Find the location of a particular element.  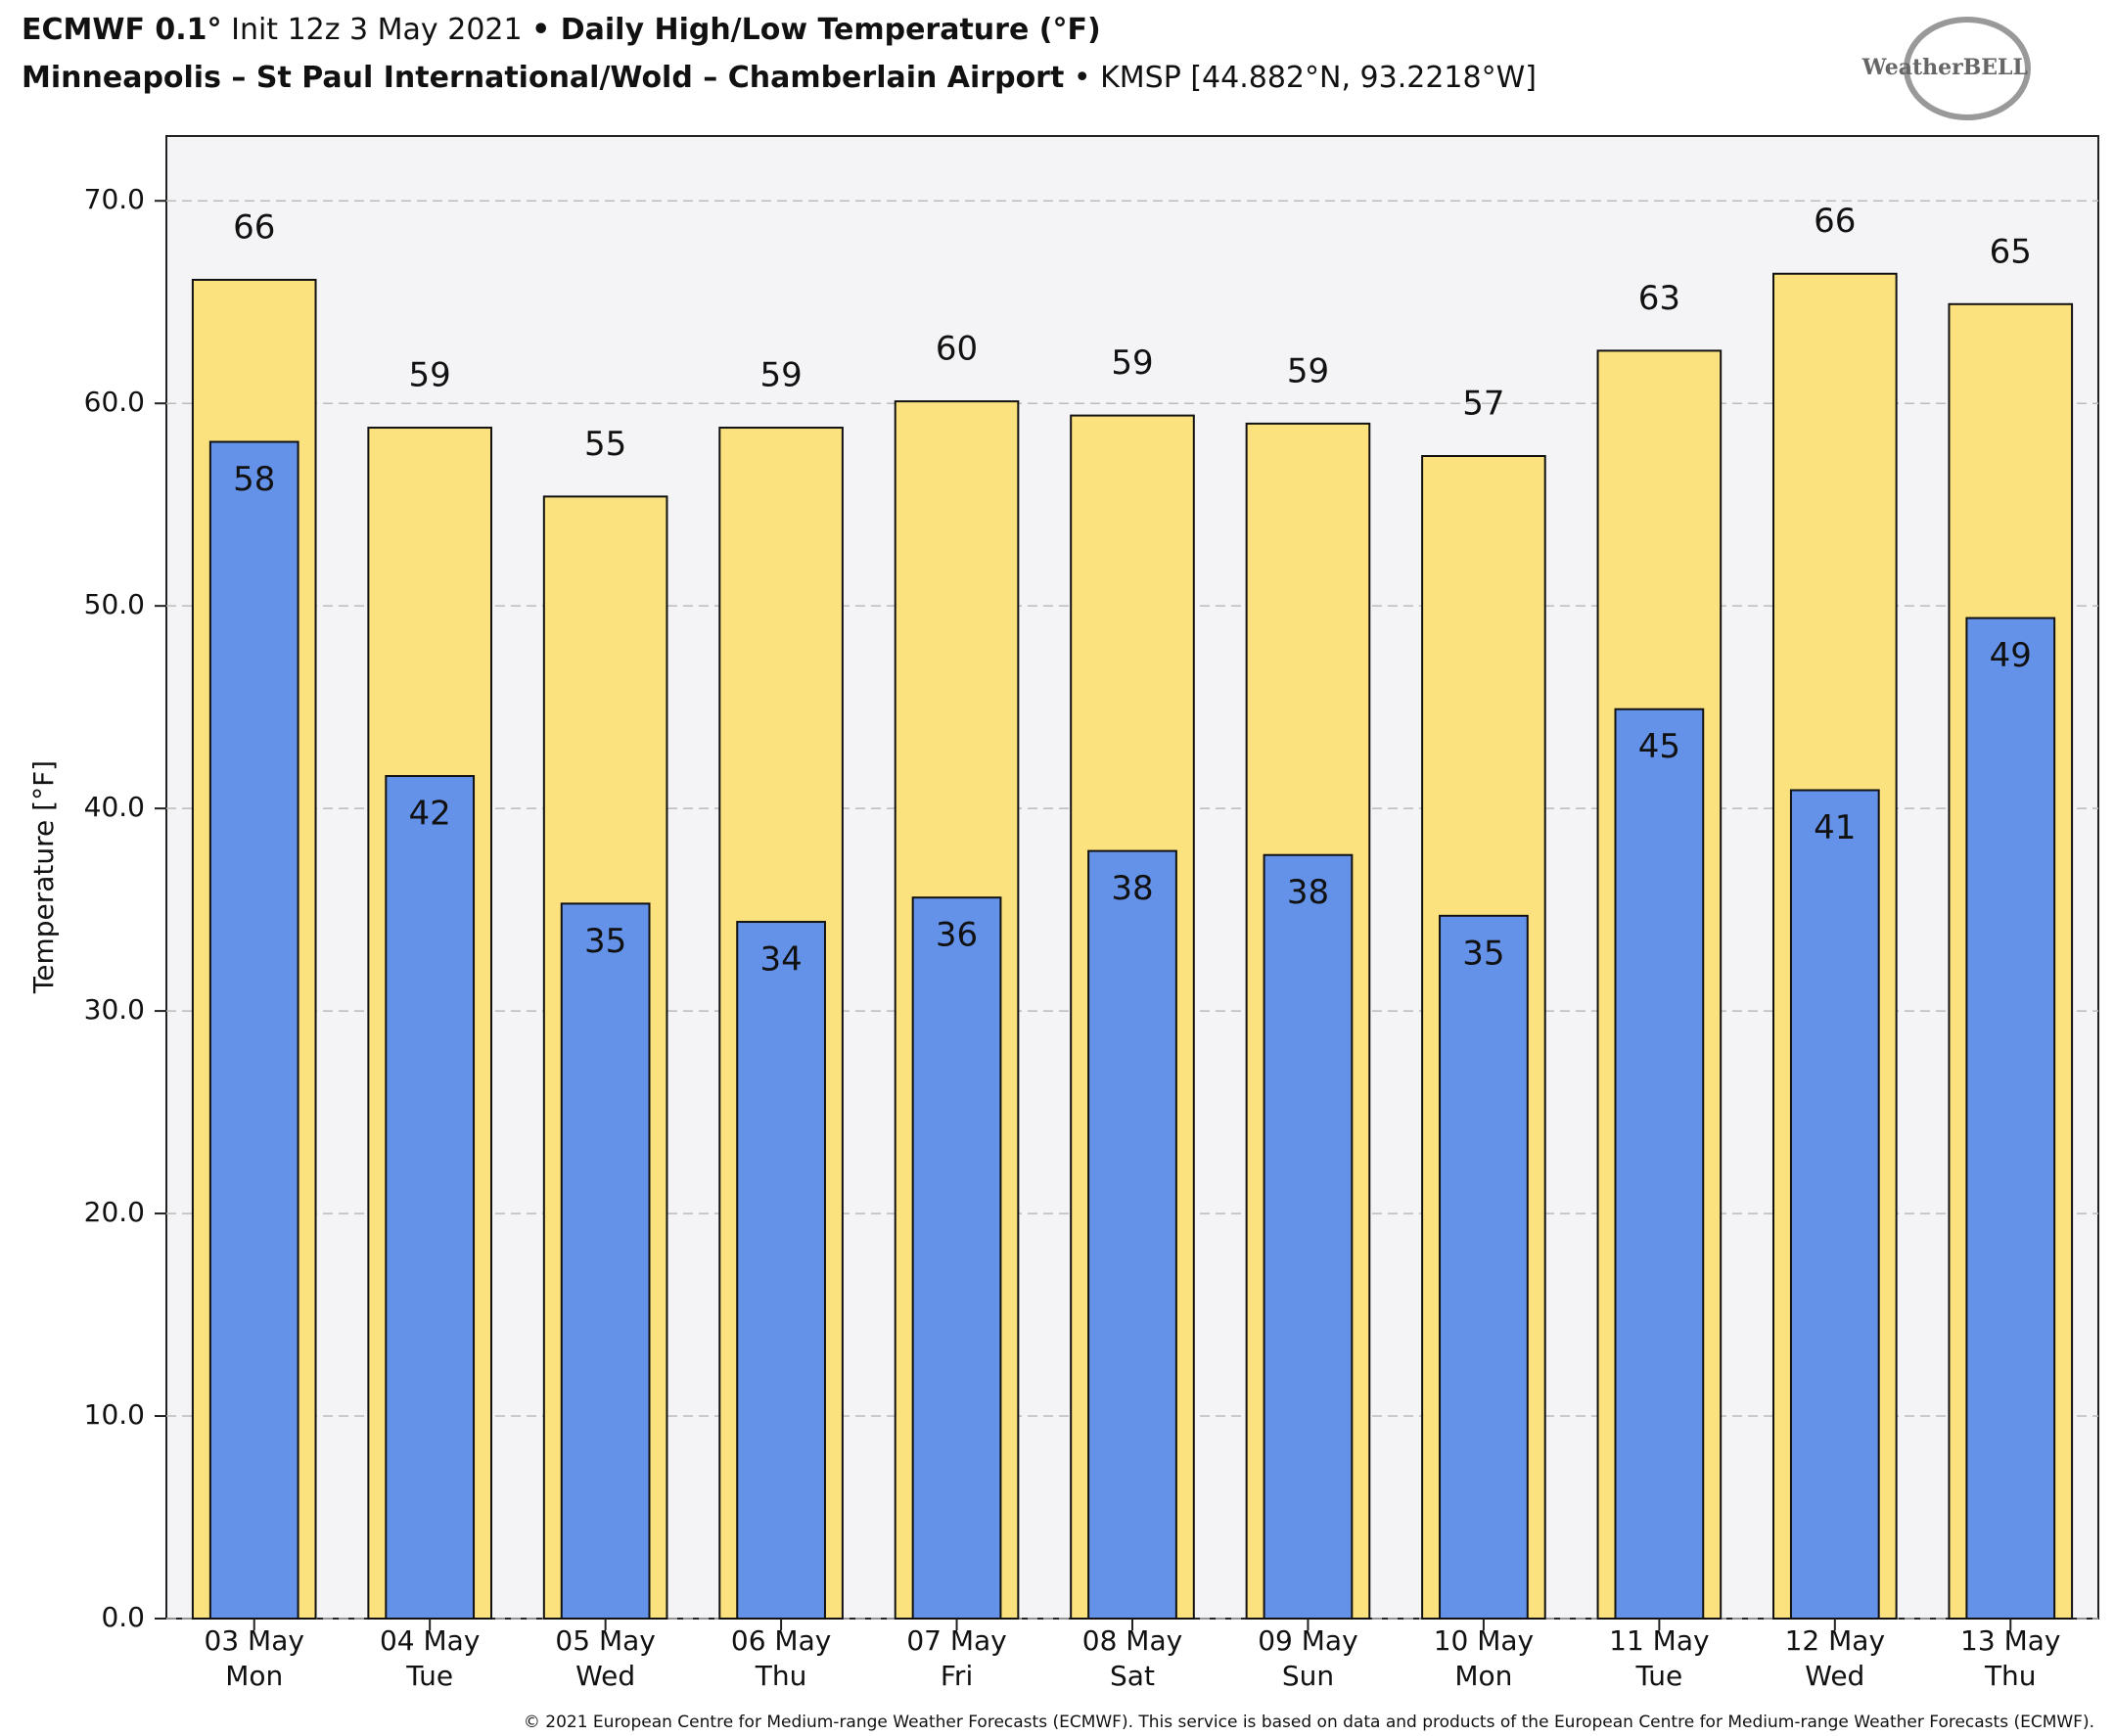

value-label: 34 is located at coordinates (781, 960).